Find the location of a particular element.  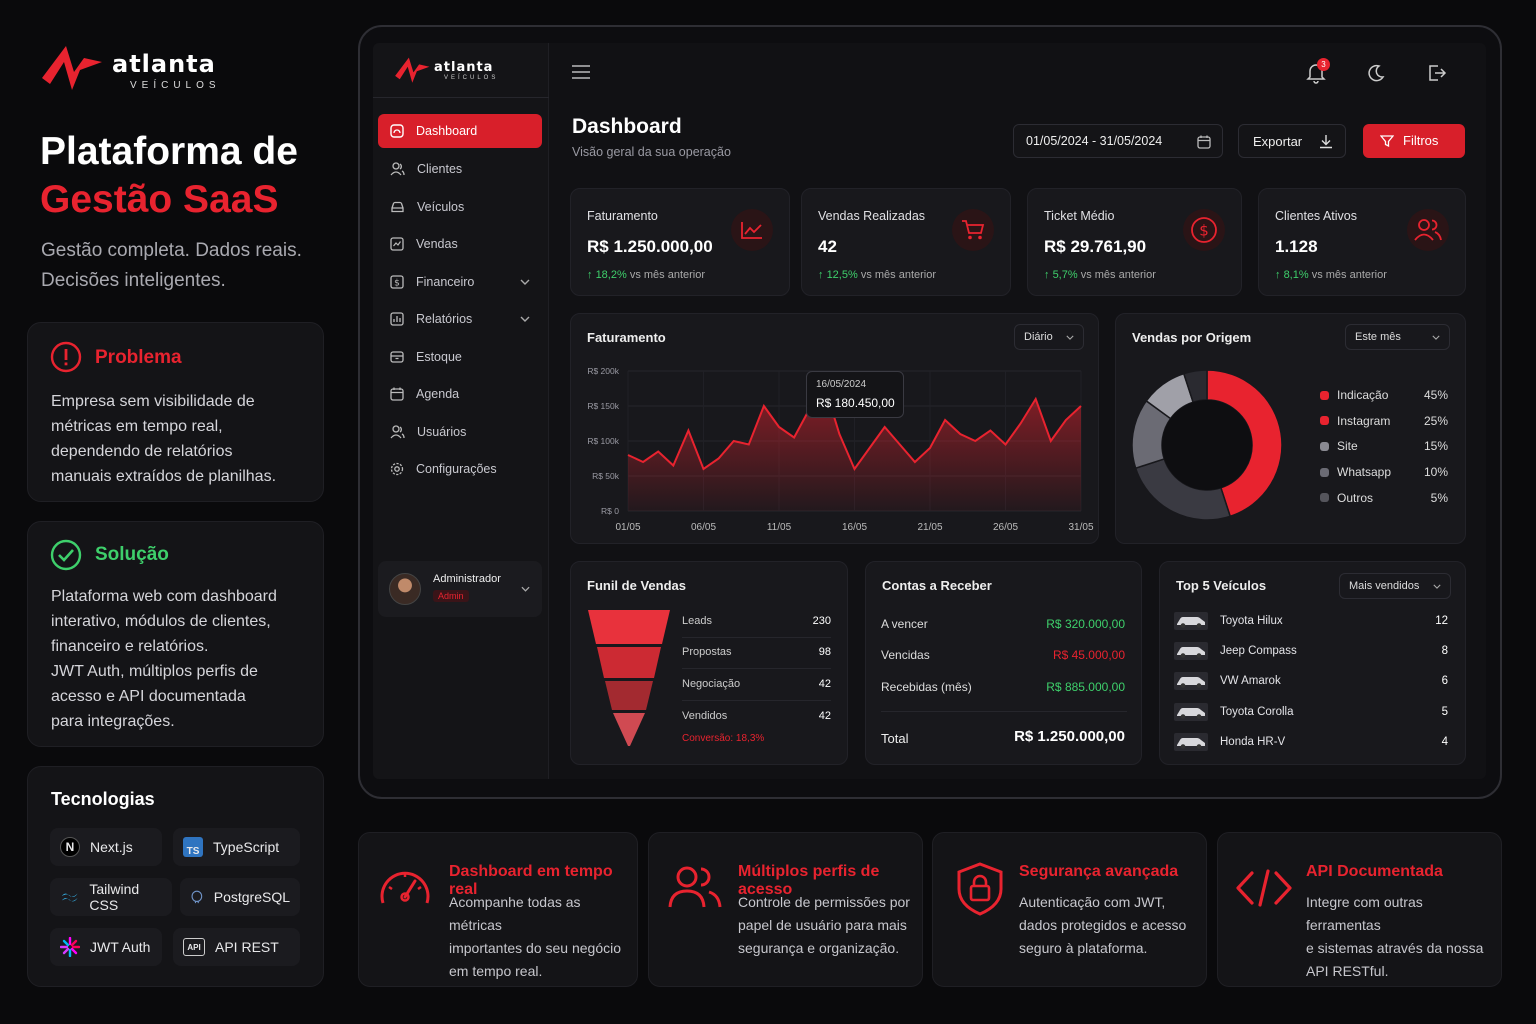

receivable-value: R$ 45.000,00 is located at coordinates (1088, 655).